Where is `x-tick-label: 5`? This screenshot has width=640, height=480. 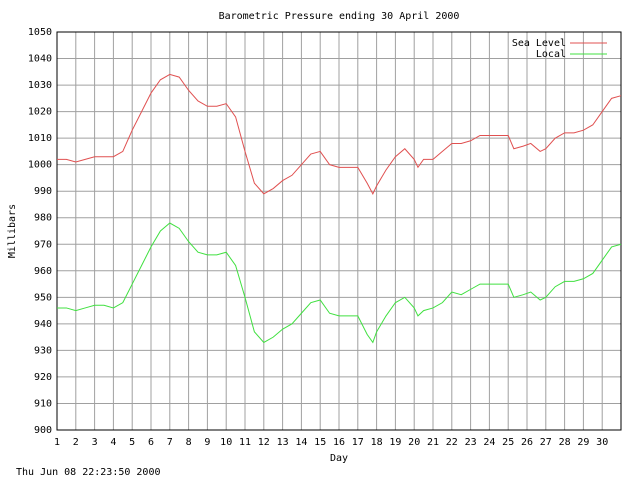
x-tick-label: 5 is located at coordinates (132, 442).